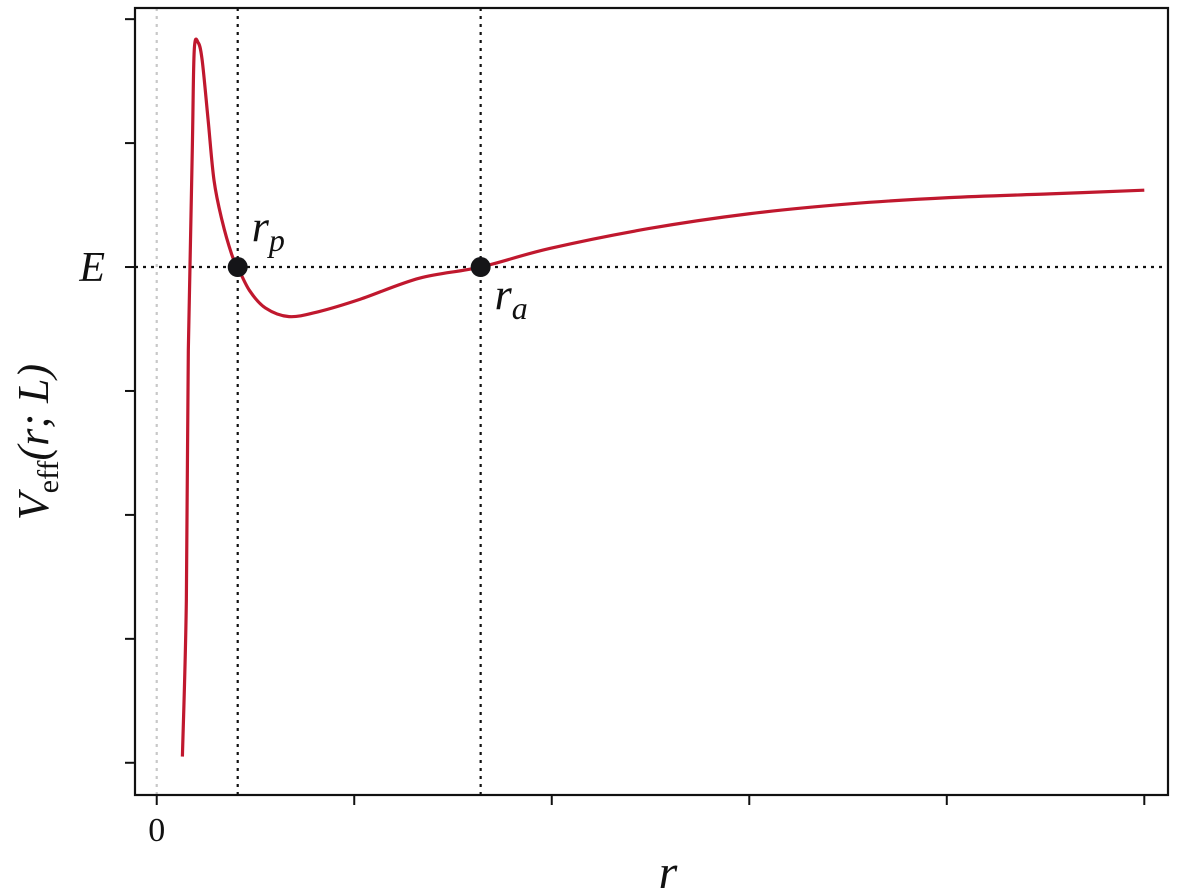 This screenshot has height=894, width=1200. I want to click on turning-point-label: ra, so click(511, 298).